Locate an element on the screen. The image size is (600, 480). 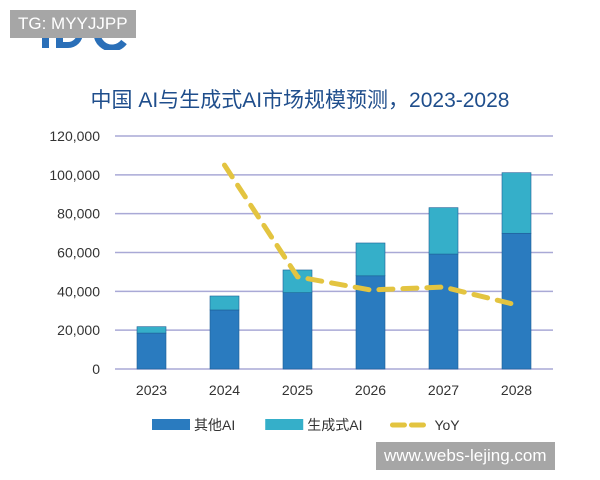
y-tick-label: 60,000 is located at coordinates (78, 253).